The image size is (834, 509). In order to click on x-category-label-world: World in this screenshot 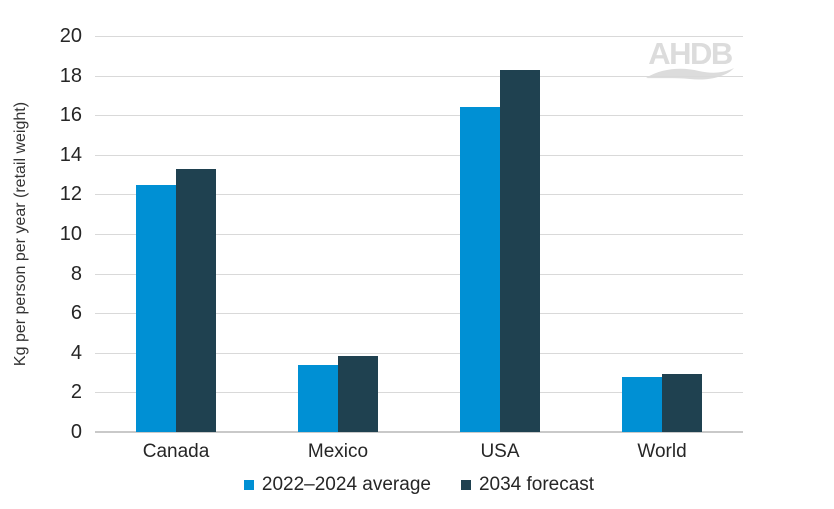, I will do `click(662, 451)`.